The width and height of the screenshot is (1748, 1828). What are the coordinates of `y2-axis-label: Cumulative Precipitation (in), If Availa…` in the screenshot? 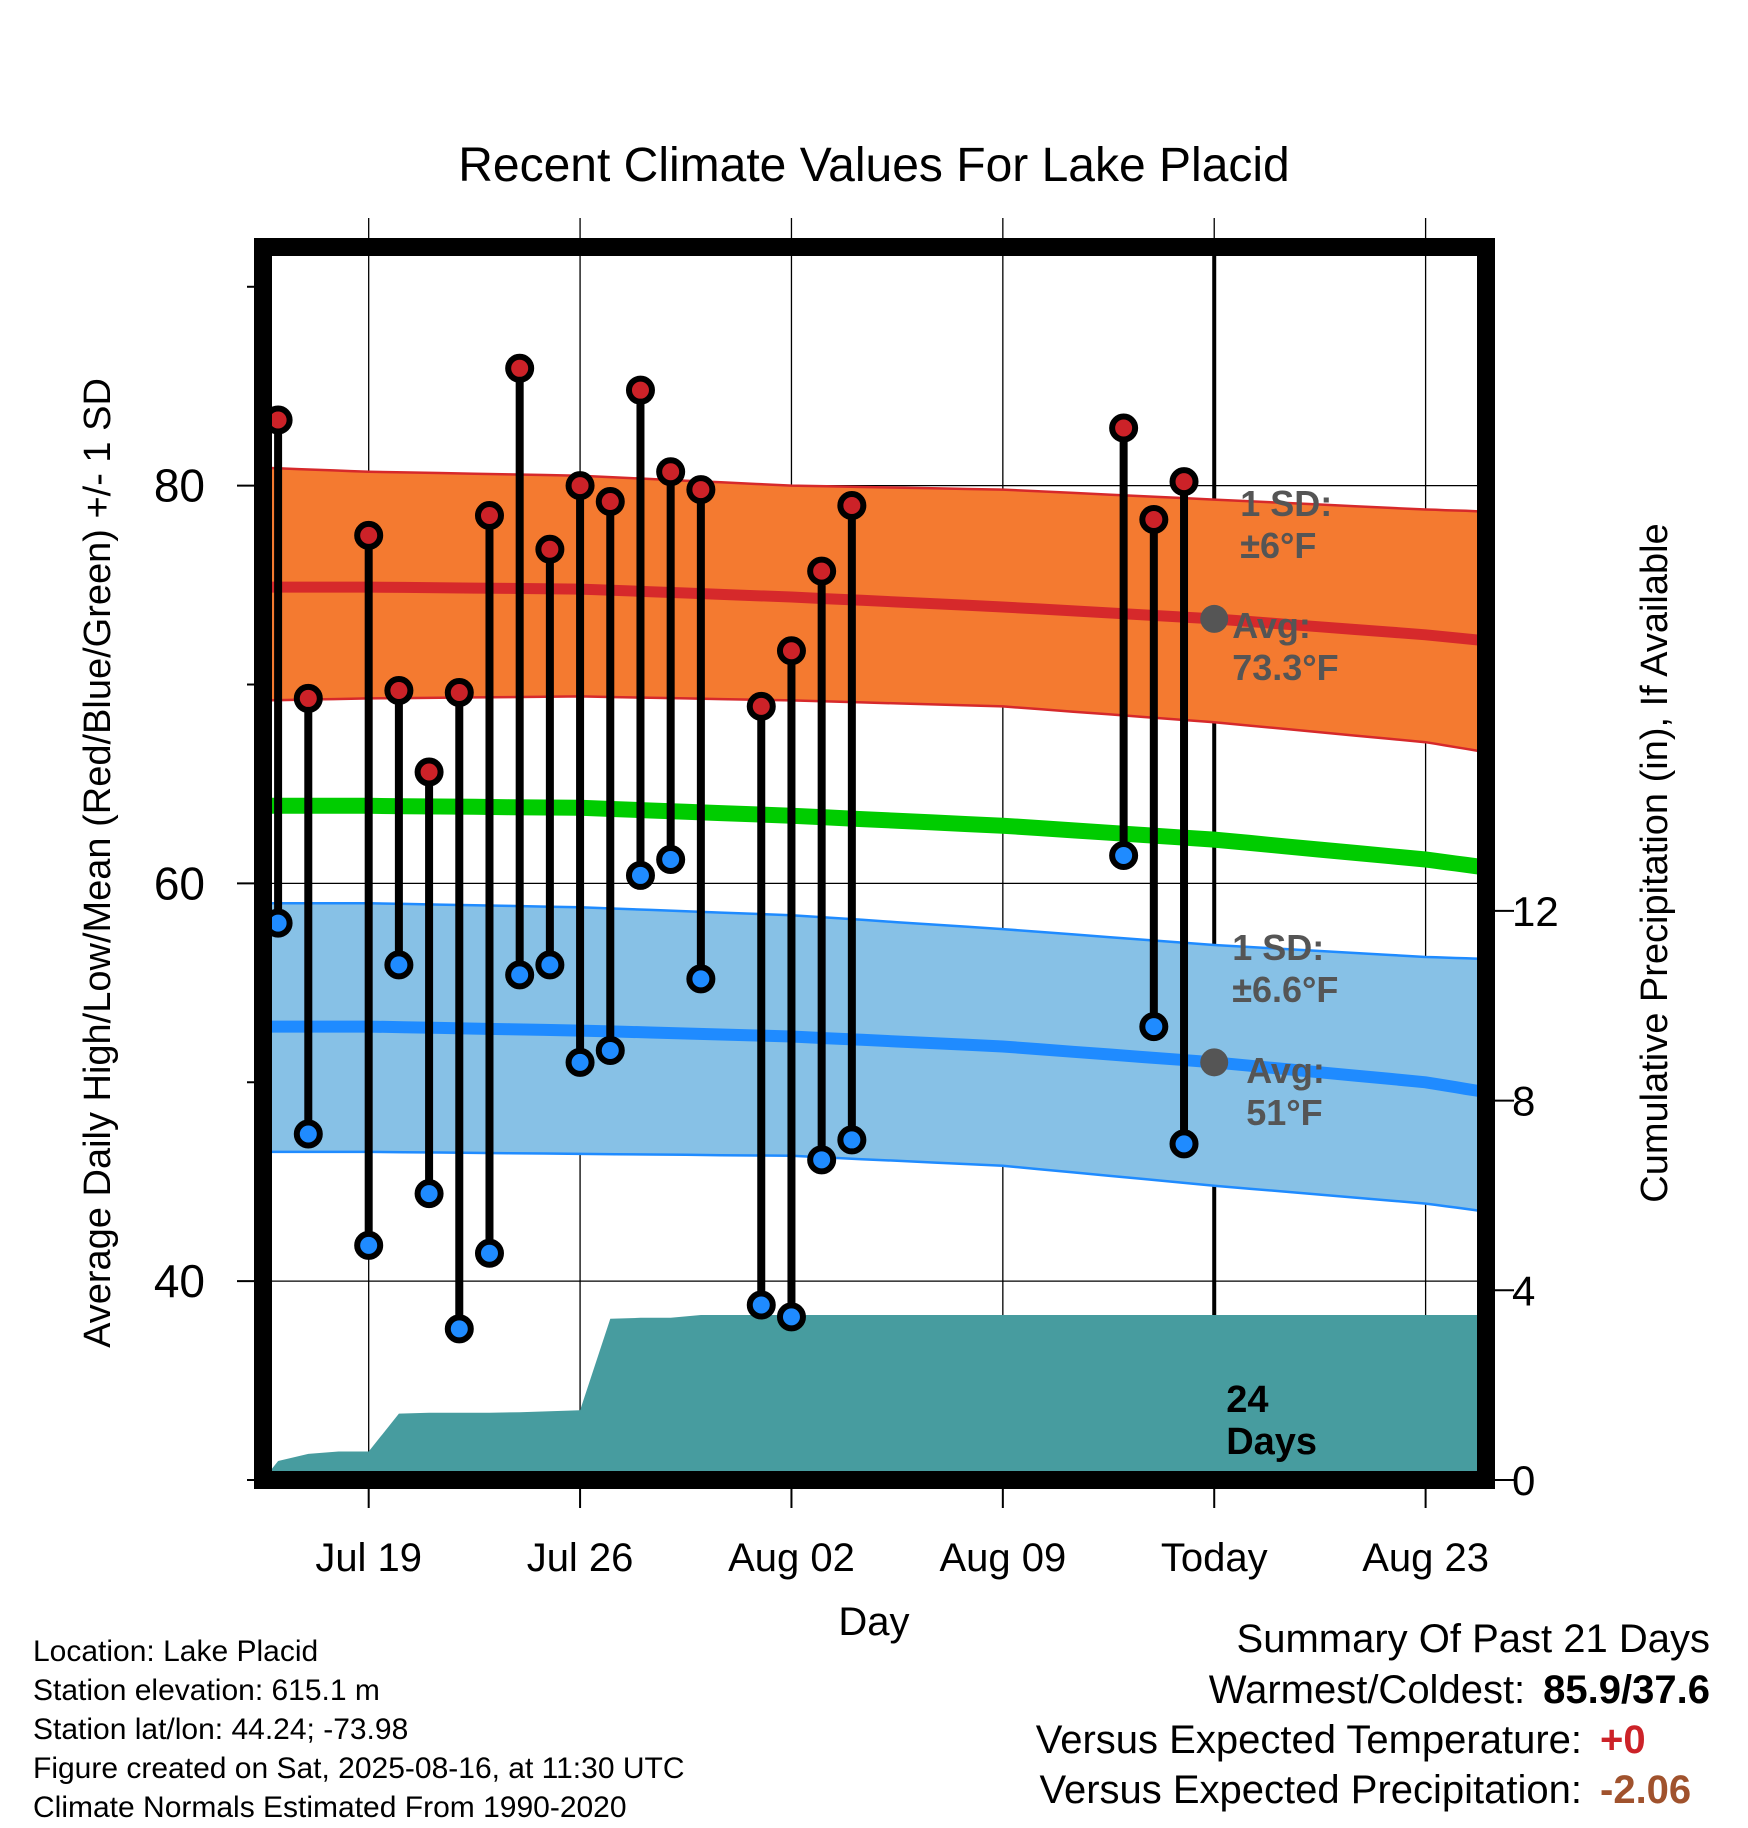 It's located at (1655, 862).